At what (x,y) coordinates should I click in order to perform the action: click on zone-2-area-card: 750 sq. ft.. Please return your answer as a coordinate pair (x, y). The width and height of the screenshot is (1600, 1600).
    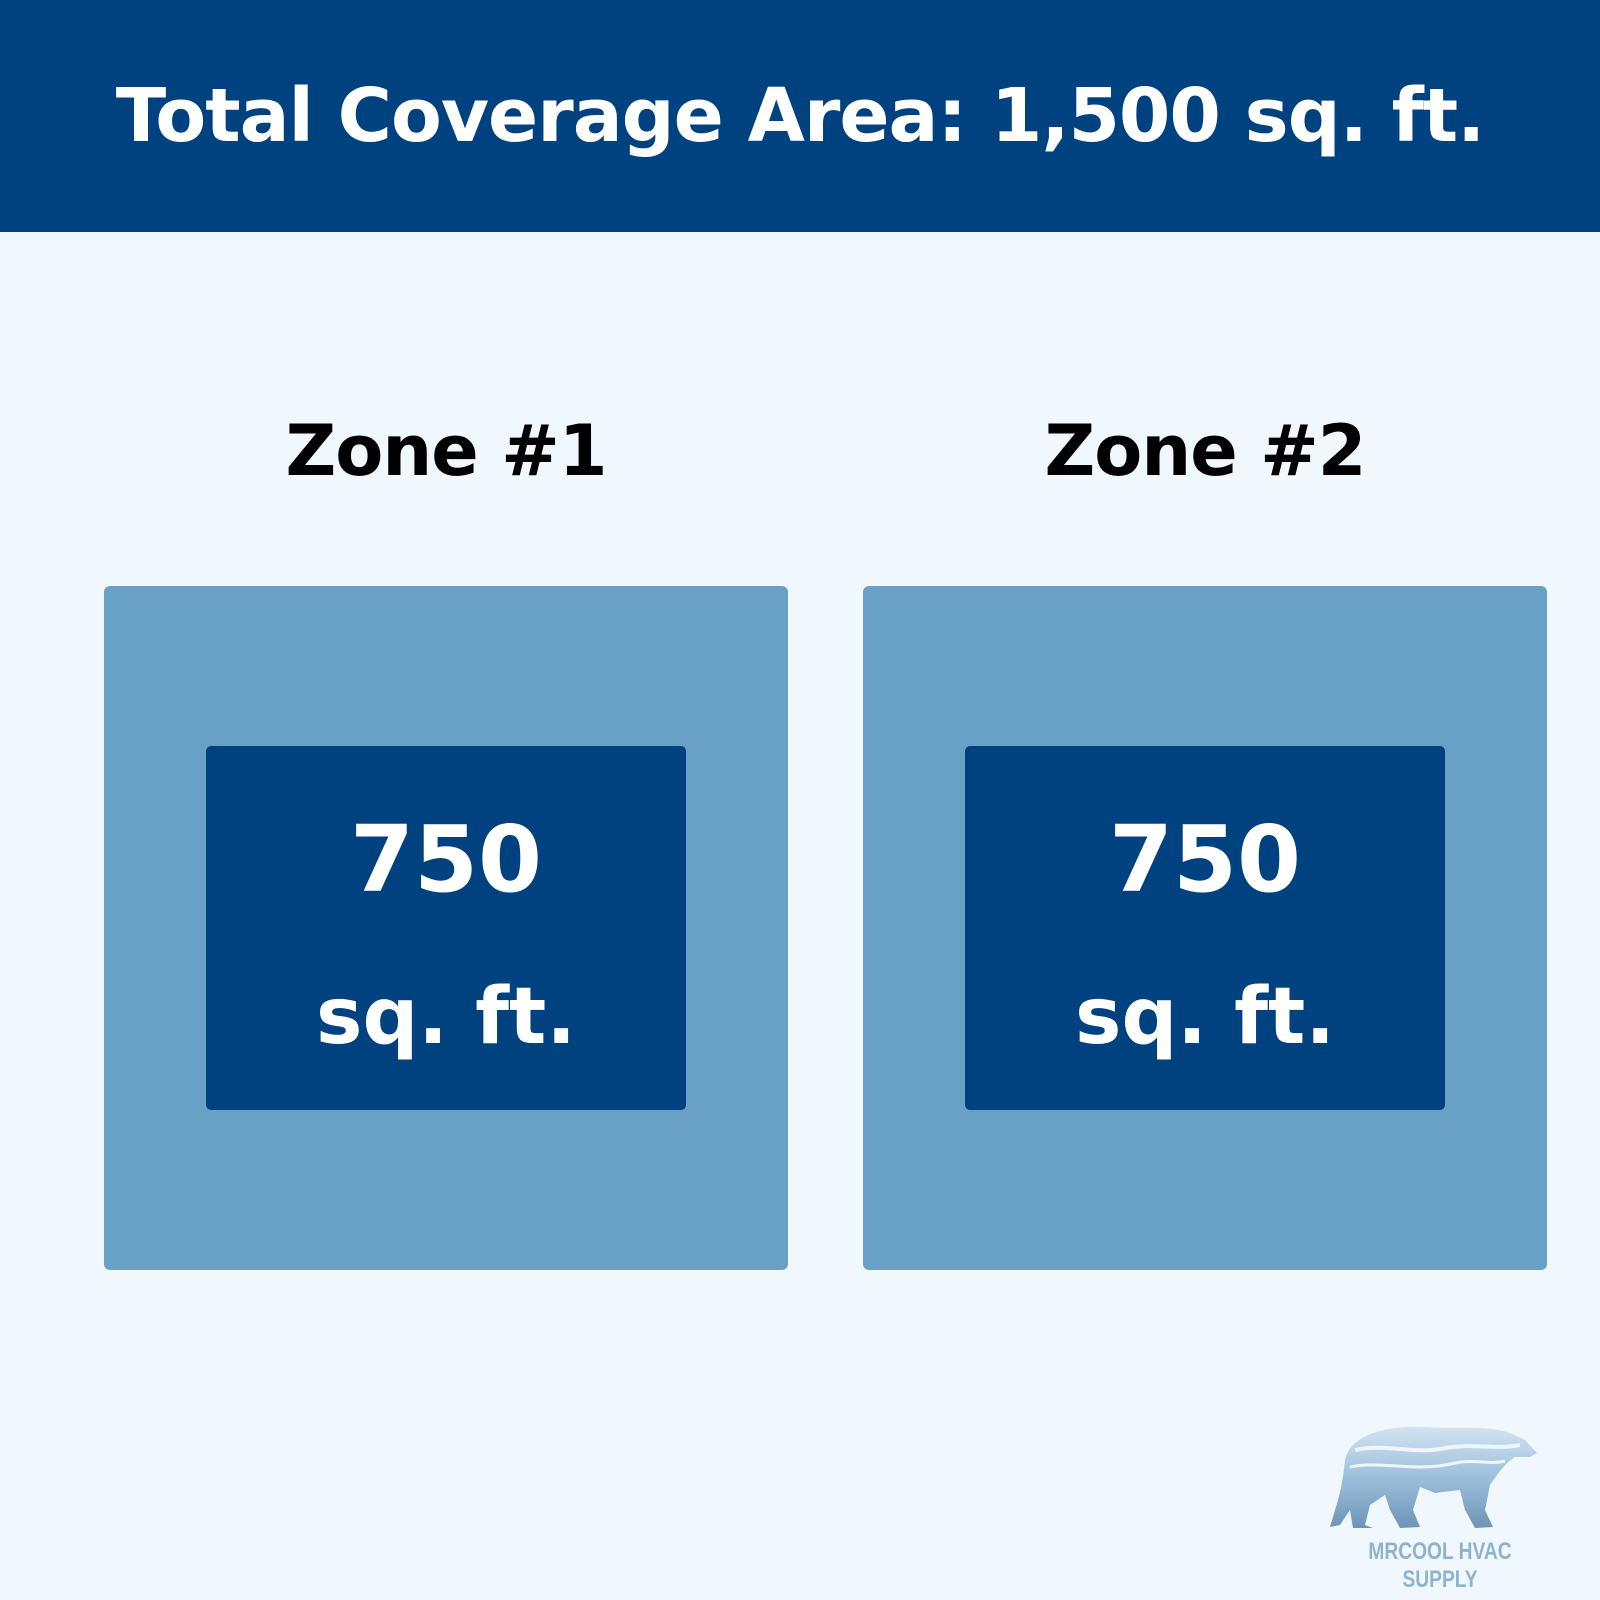
    Looking at the image, I should click on (1205, 928).